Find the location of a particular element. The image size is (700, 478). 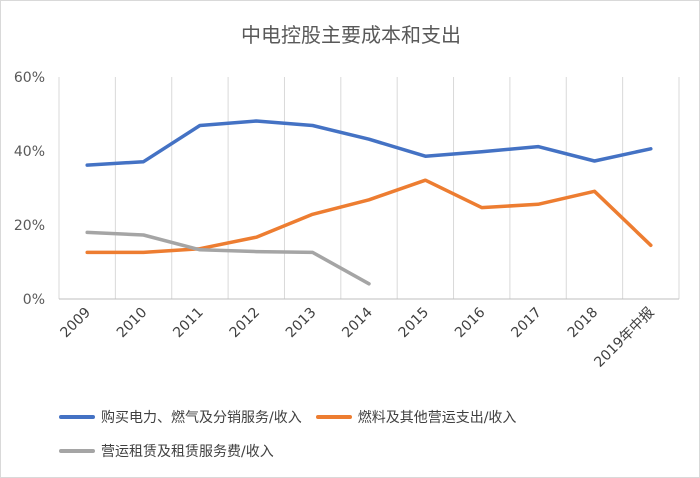

x-tick-label: 2013 is located at coordinates (301, 323).